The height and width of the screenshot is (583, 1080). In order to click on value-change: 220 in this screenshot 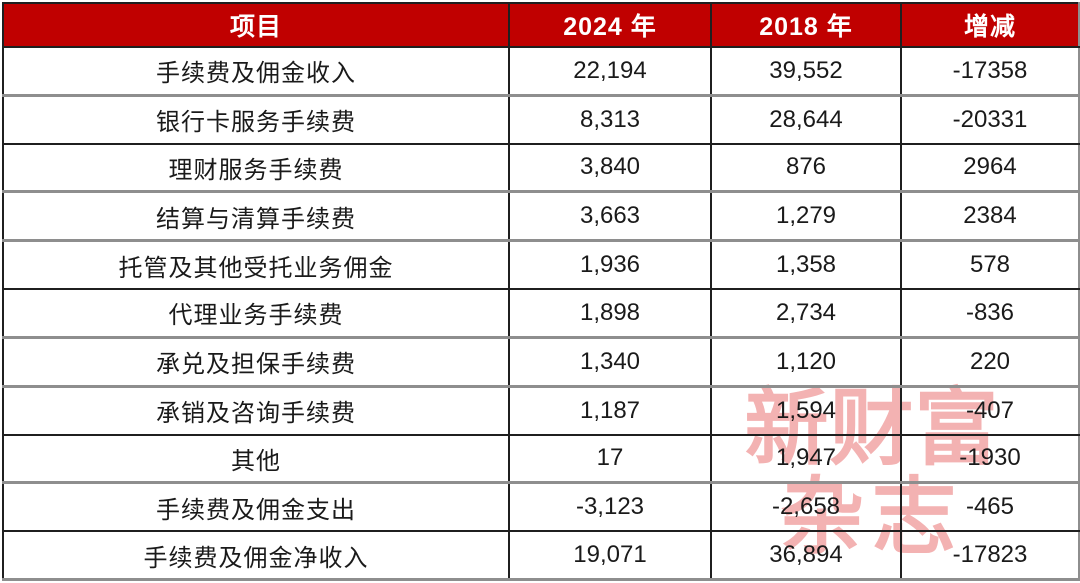, I will do `click(989, 361)`.